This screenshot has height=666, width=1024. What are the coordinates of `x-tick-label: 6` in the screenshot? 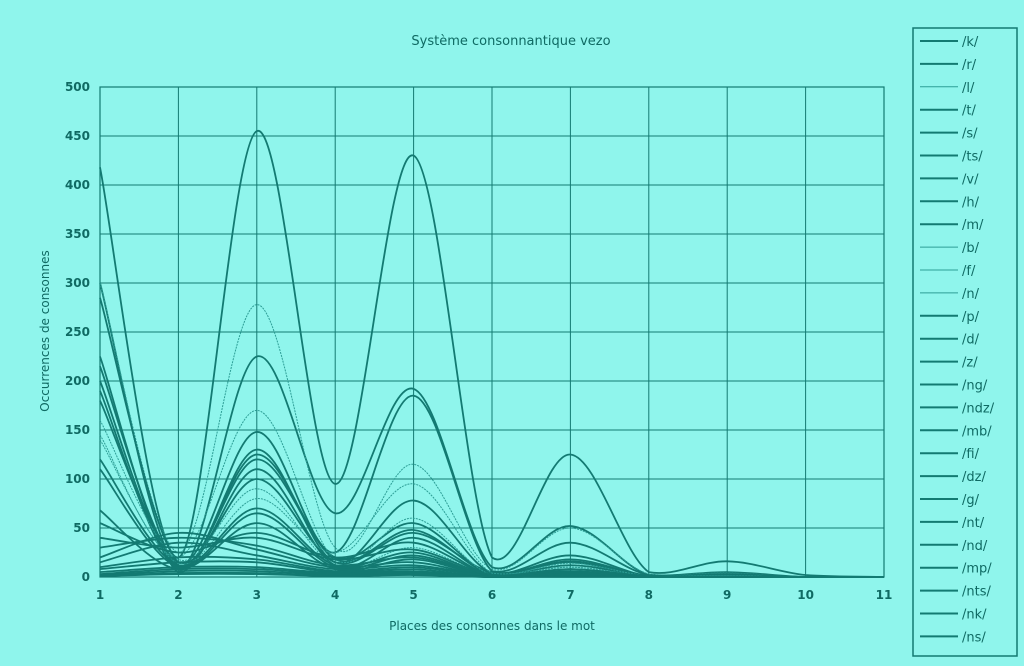 It's located at (492, 595).